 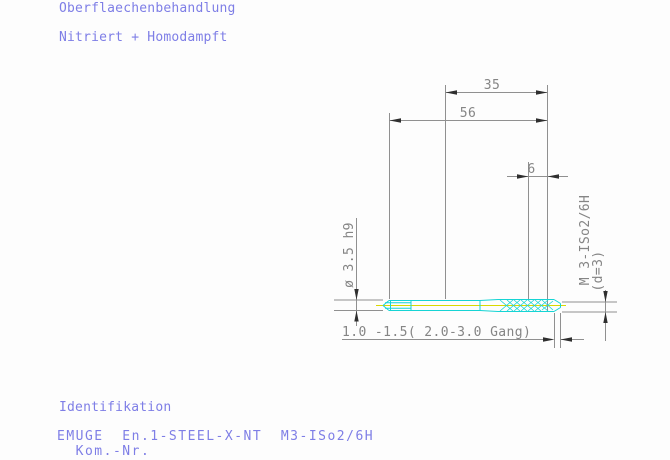 What do you see at coordinates (492, 85) in the screenshot?
I see `dim-label-35: 35` at bounding box center [492, 85].